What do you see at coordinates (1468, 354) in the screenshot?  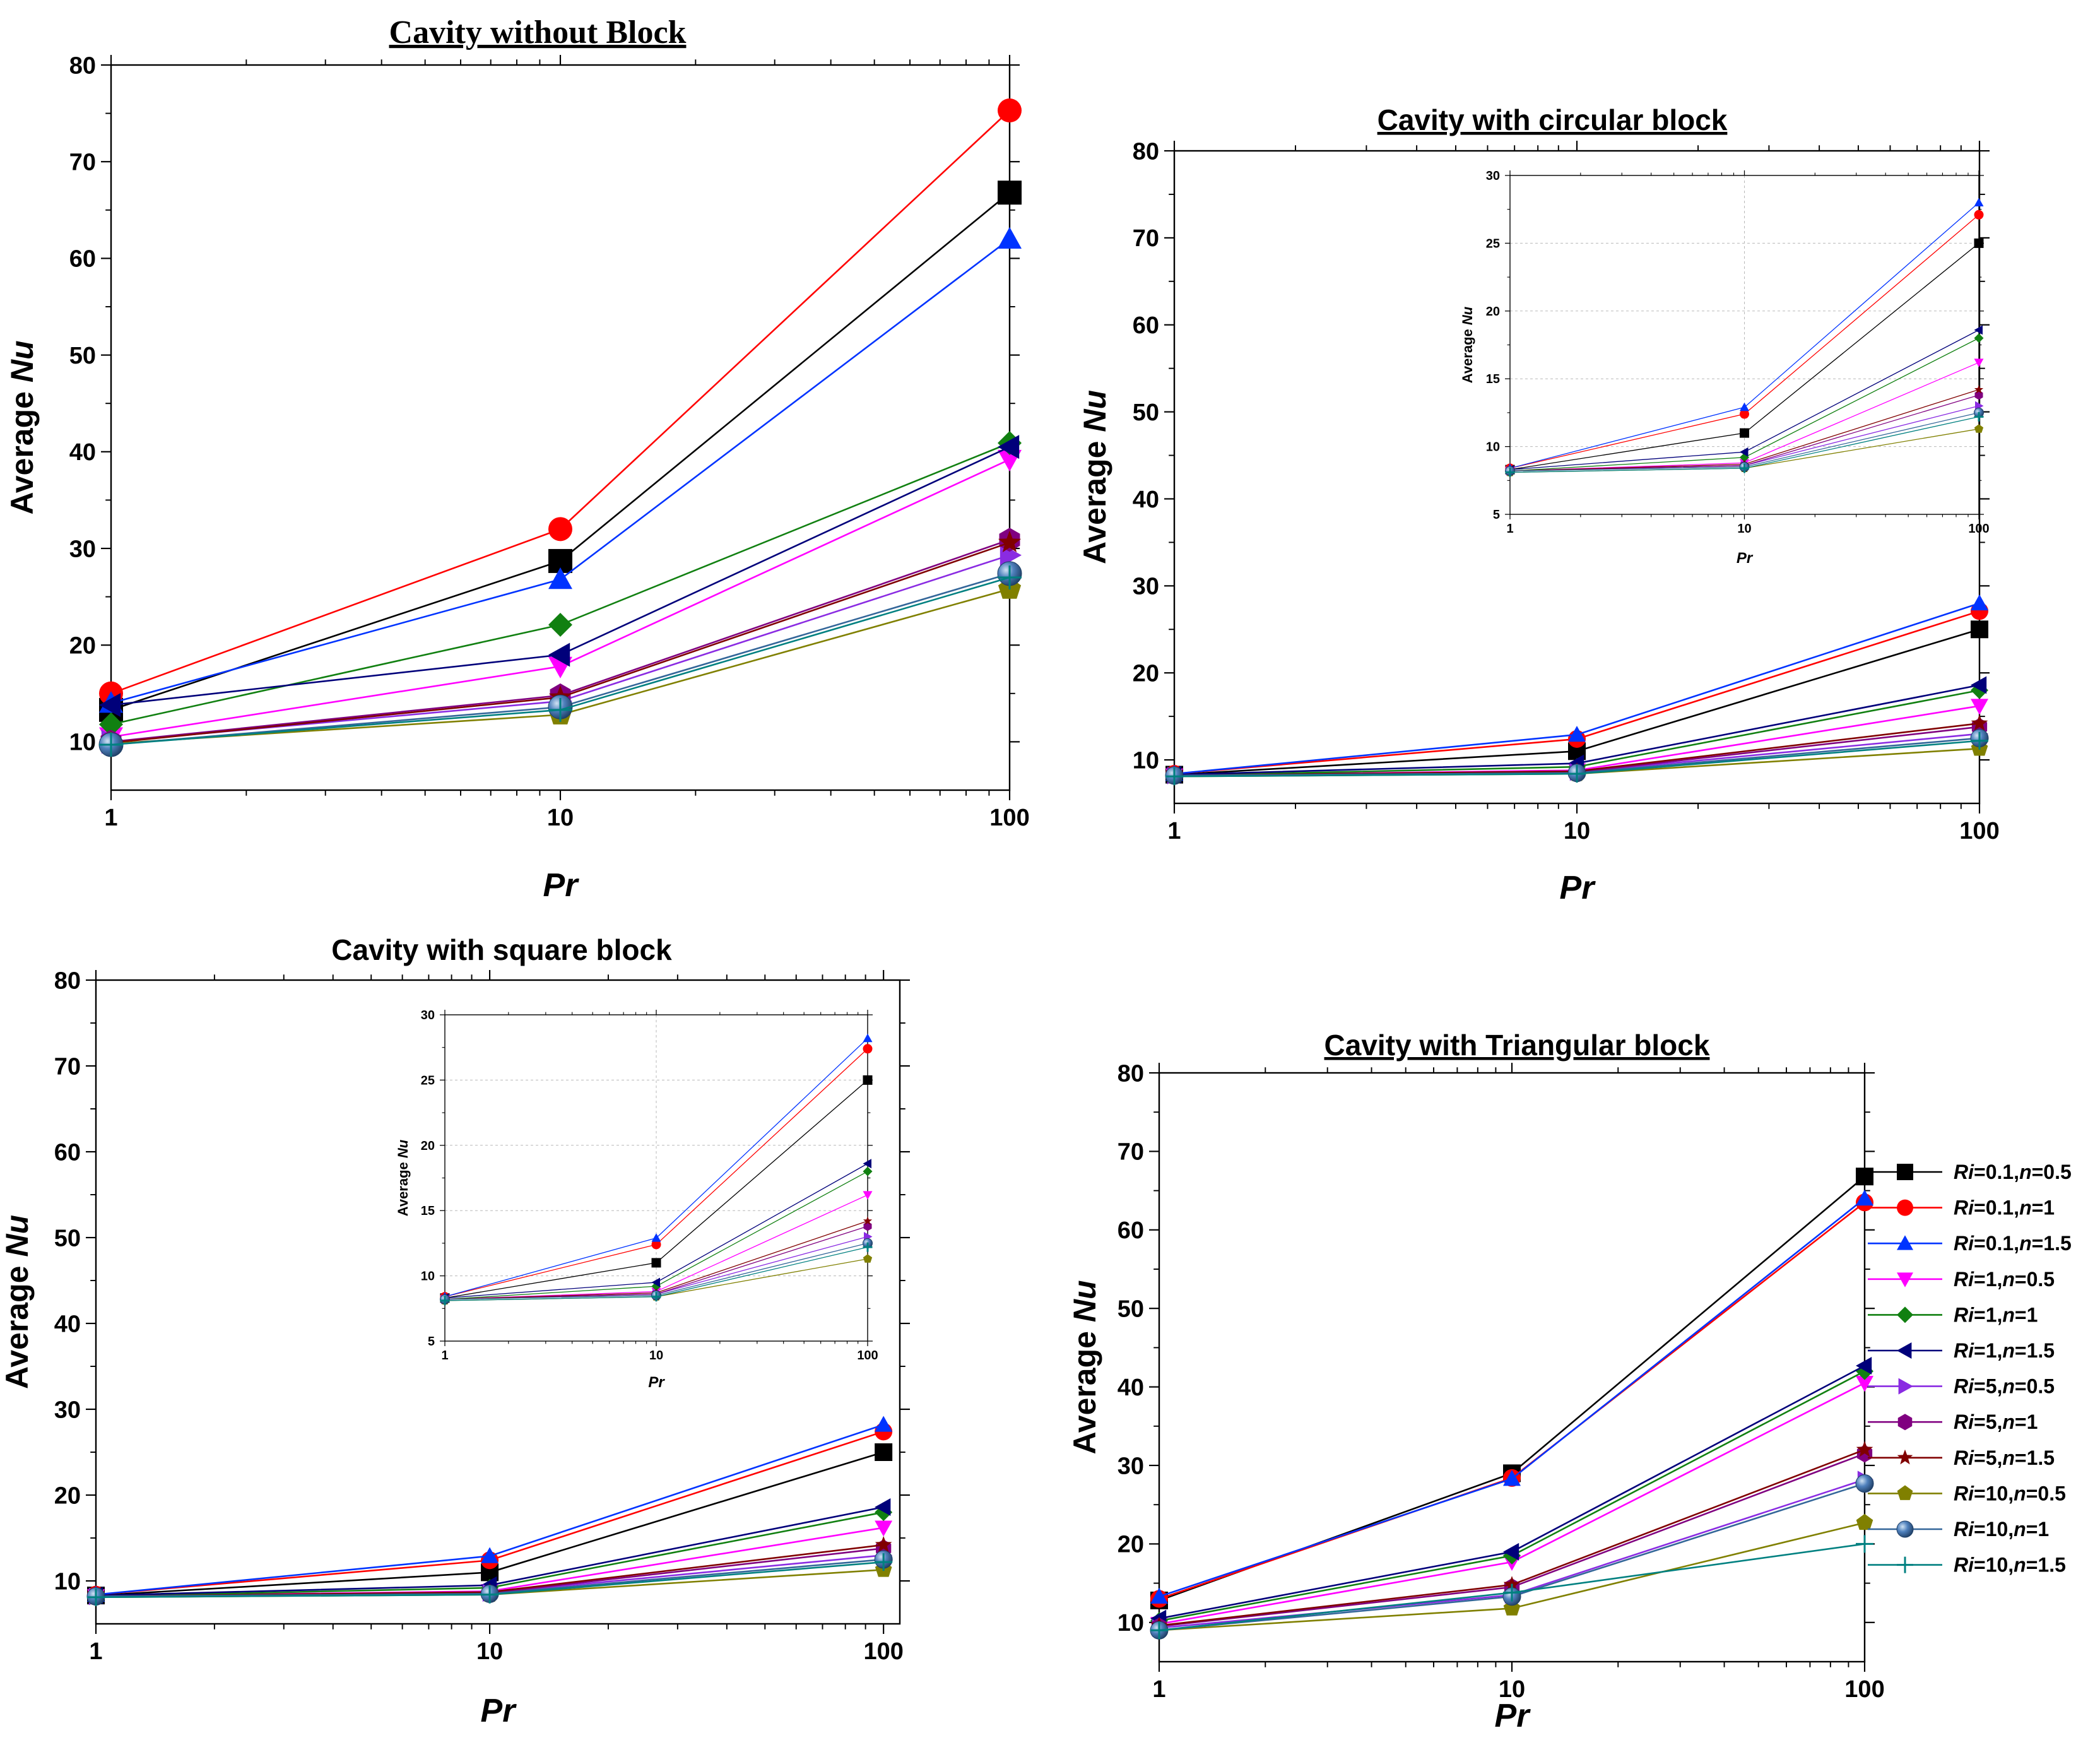 I see `circular-inset-y-axis-label-prefix: Average` at bounding box center [1468, 354].